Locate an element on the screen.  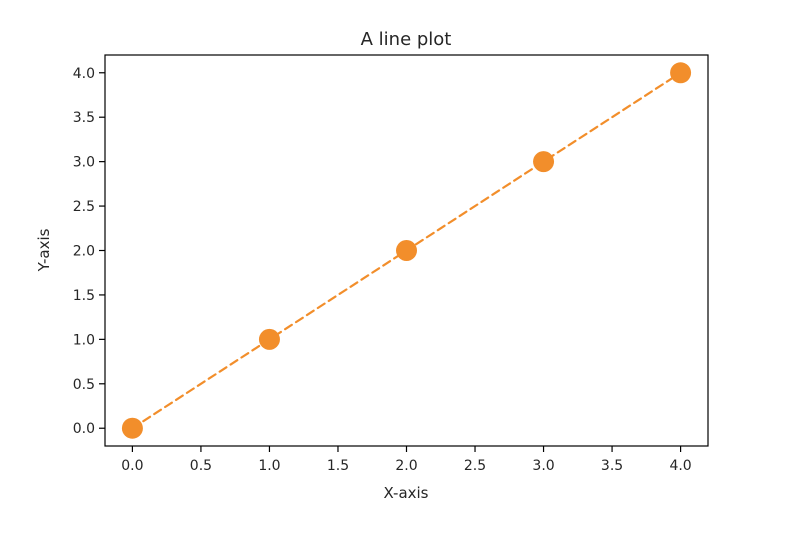
y-tick-label: 1.5 is located at coordinates (84, 296).